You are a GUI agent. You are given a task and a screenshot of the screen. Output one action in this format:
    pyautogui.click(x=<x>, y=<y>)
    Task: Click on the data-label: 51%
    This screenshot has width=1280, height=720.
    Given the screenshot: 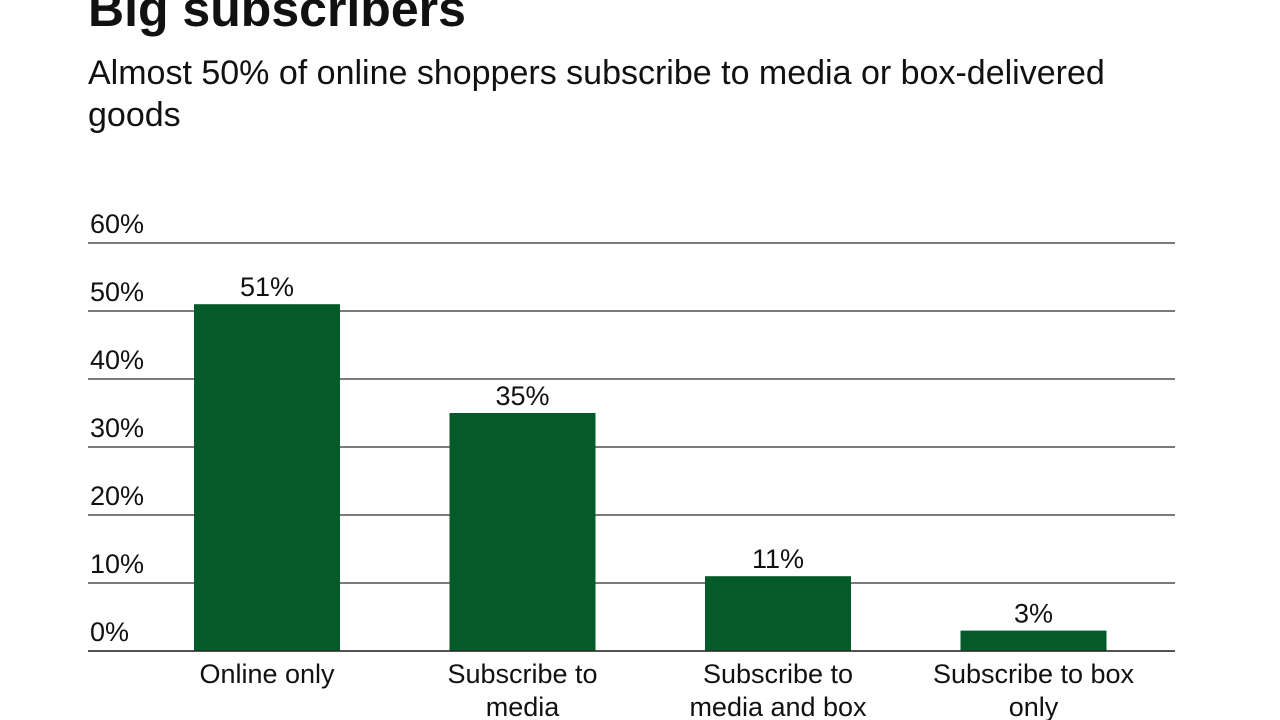 What is the action you would take?
    pyautogui.click(x=267, y=287)
    